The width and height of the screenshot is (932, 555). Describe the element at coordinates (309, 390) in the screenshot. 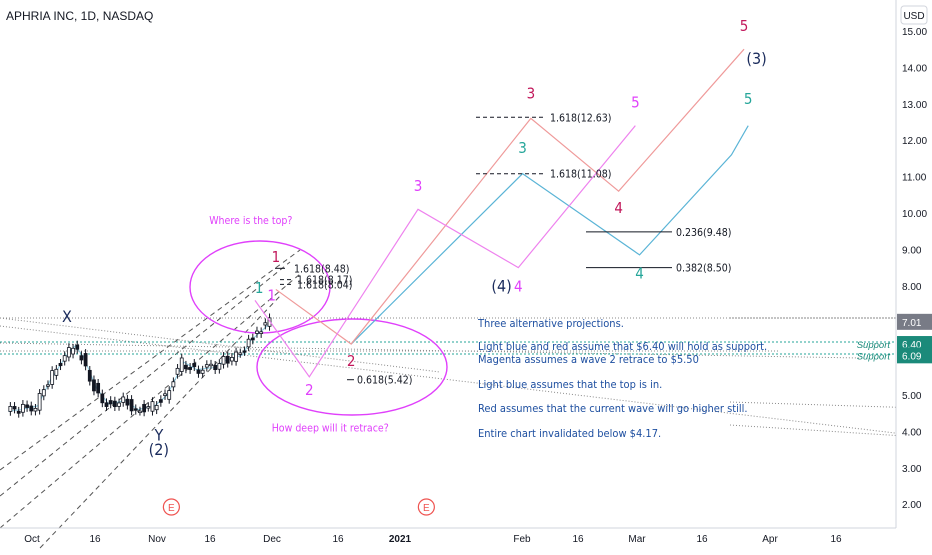

I see `wave-label: 2` at that location.